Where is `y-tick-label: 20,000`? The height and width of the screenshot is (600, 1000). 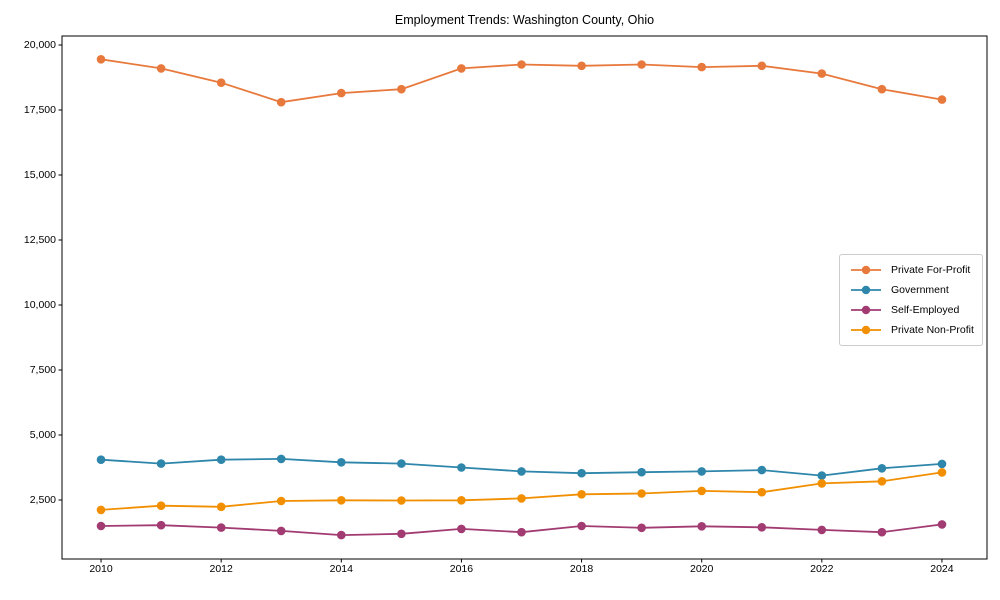 y-tick-label: 20,000 is located at coordinates (39, 44).